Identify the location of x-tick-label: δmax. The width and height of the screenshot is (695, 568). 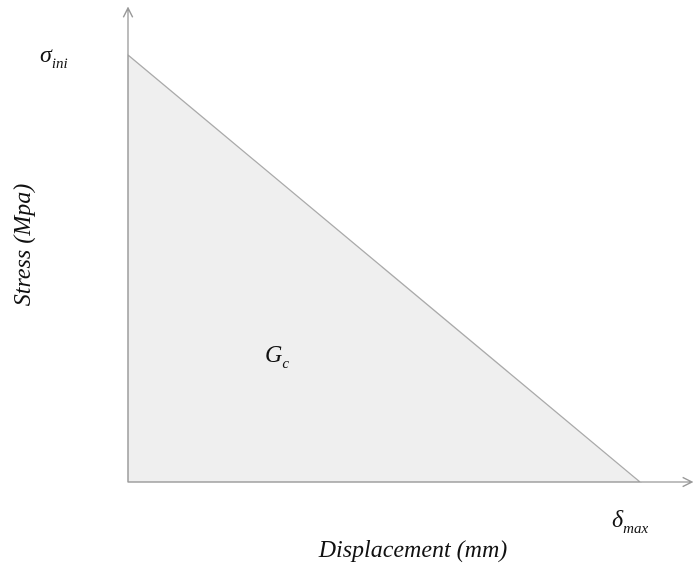
(630, 522).